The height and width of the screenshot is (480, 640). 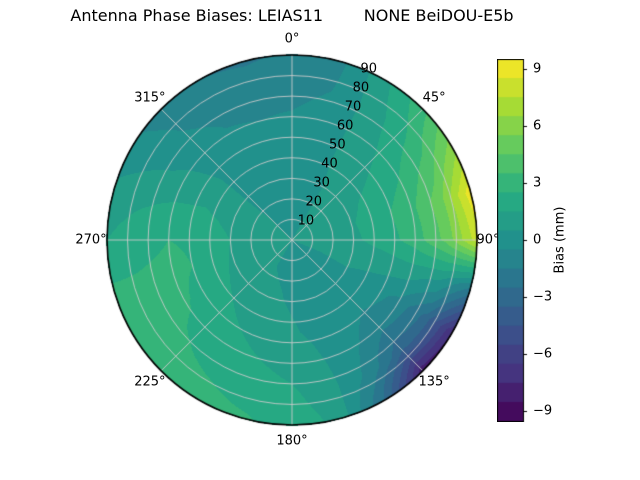 What do you see at coordinates (434, 382) in the screenshot?
I see `angular-tick-label: 135°` at bounding box center [434, 382].